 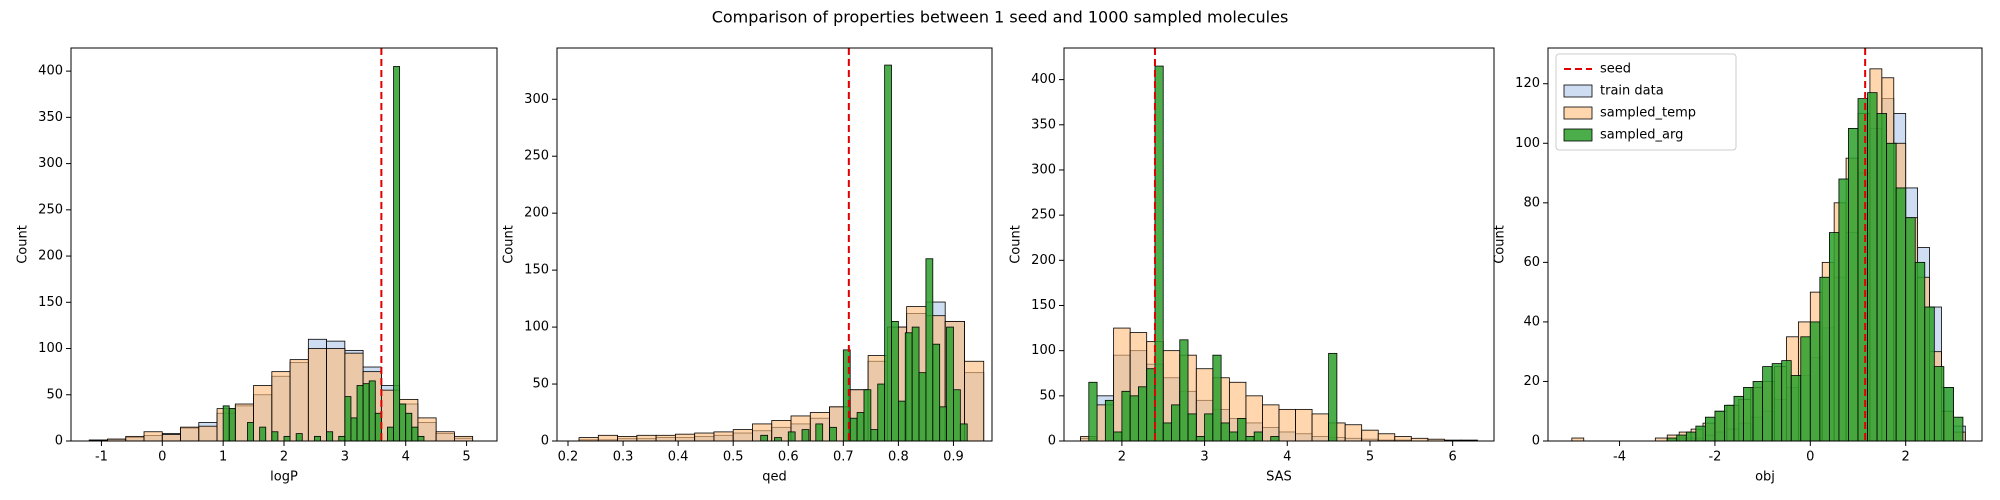 What do you see at coordinates (284, 477) in the screenshot?
I see `x-axis-label: logP` at bounding box center [284, 477].